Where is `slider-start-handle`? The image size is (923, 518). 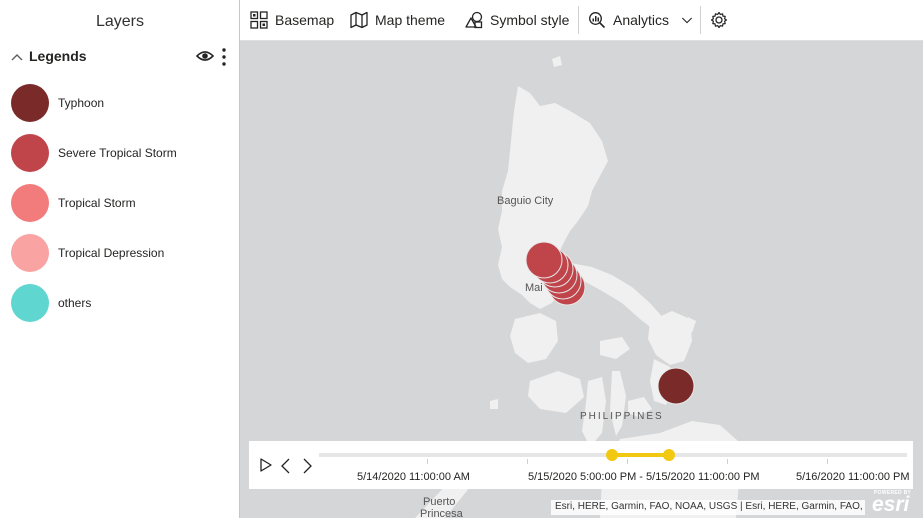 slider-start-handle is located at coordinates (611, 455).